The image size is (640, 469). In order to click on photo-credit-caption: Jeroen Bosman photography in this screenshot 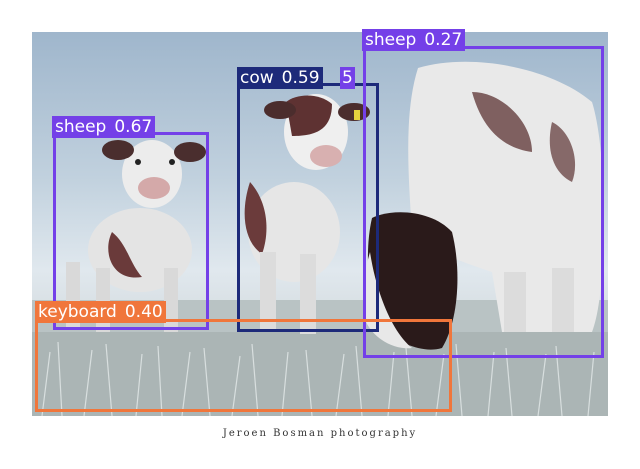, I will do `click(320, 433)`.